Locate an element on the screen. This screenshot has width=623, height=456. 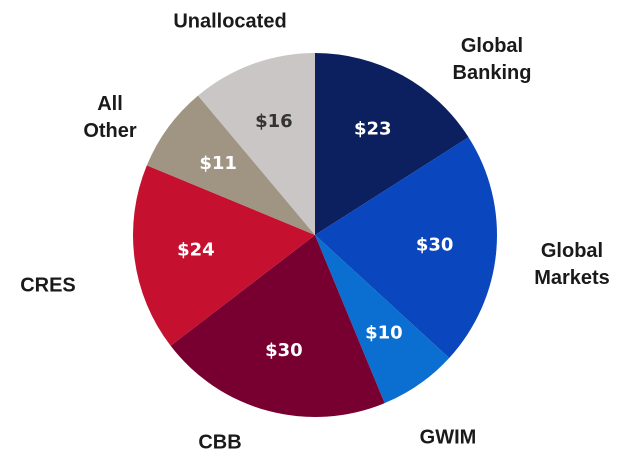
value-label: $24 is located at coordinates (196, 250).